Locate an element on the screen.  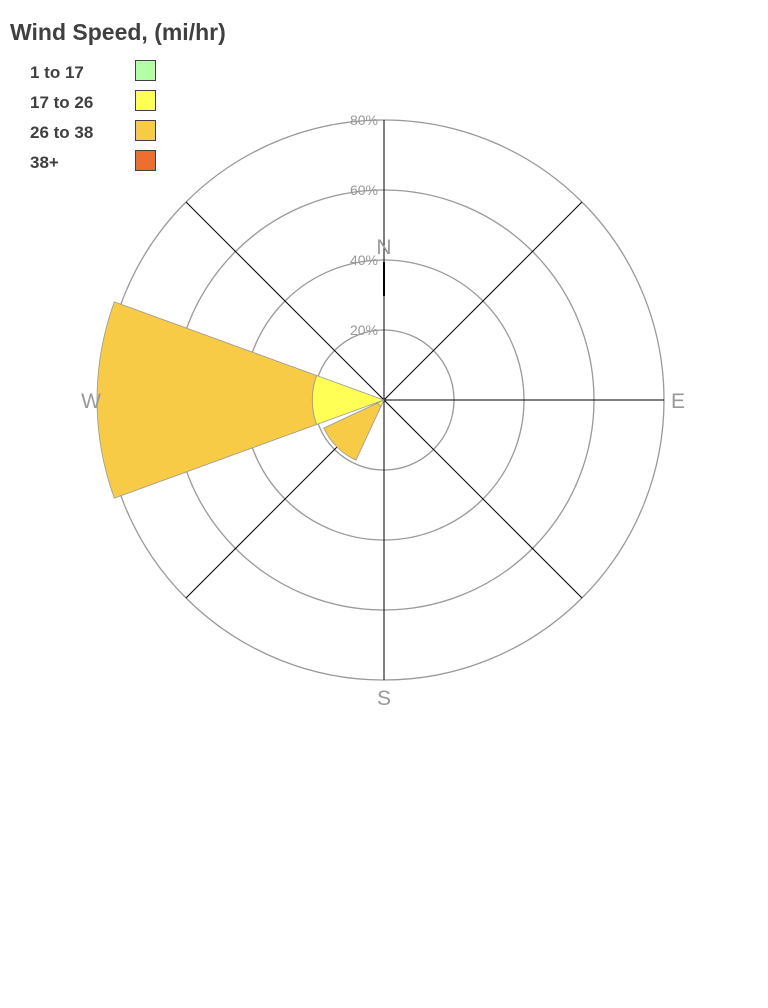
legend-label: 17 to 26 is located at coordinates (61, 102).